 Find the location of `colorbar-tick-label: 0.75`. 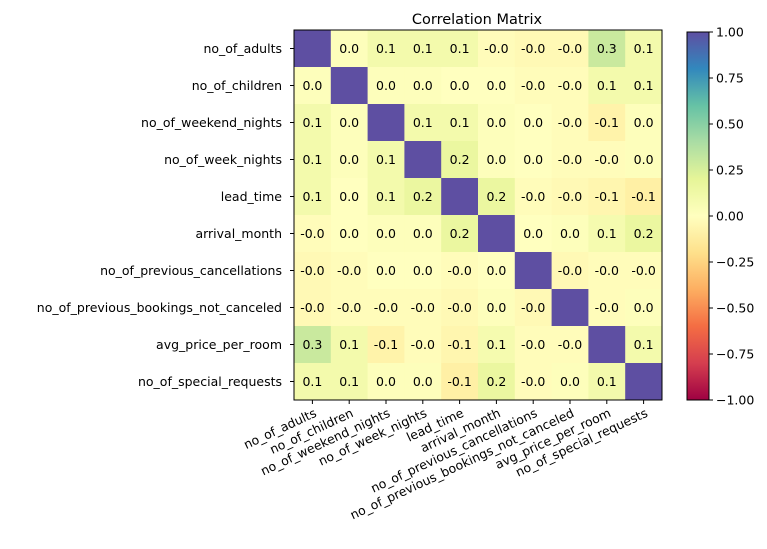

colorbar-tick-label: 0.75 is located at coordinates (730, 78).